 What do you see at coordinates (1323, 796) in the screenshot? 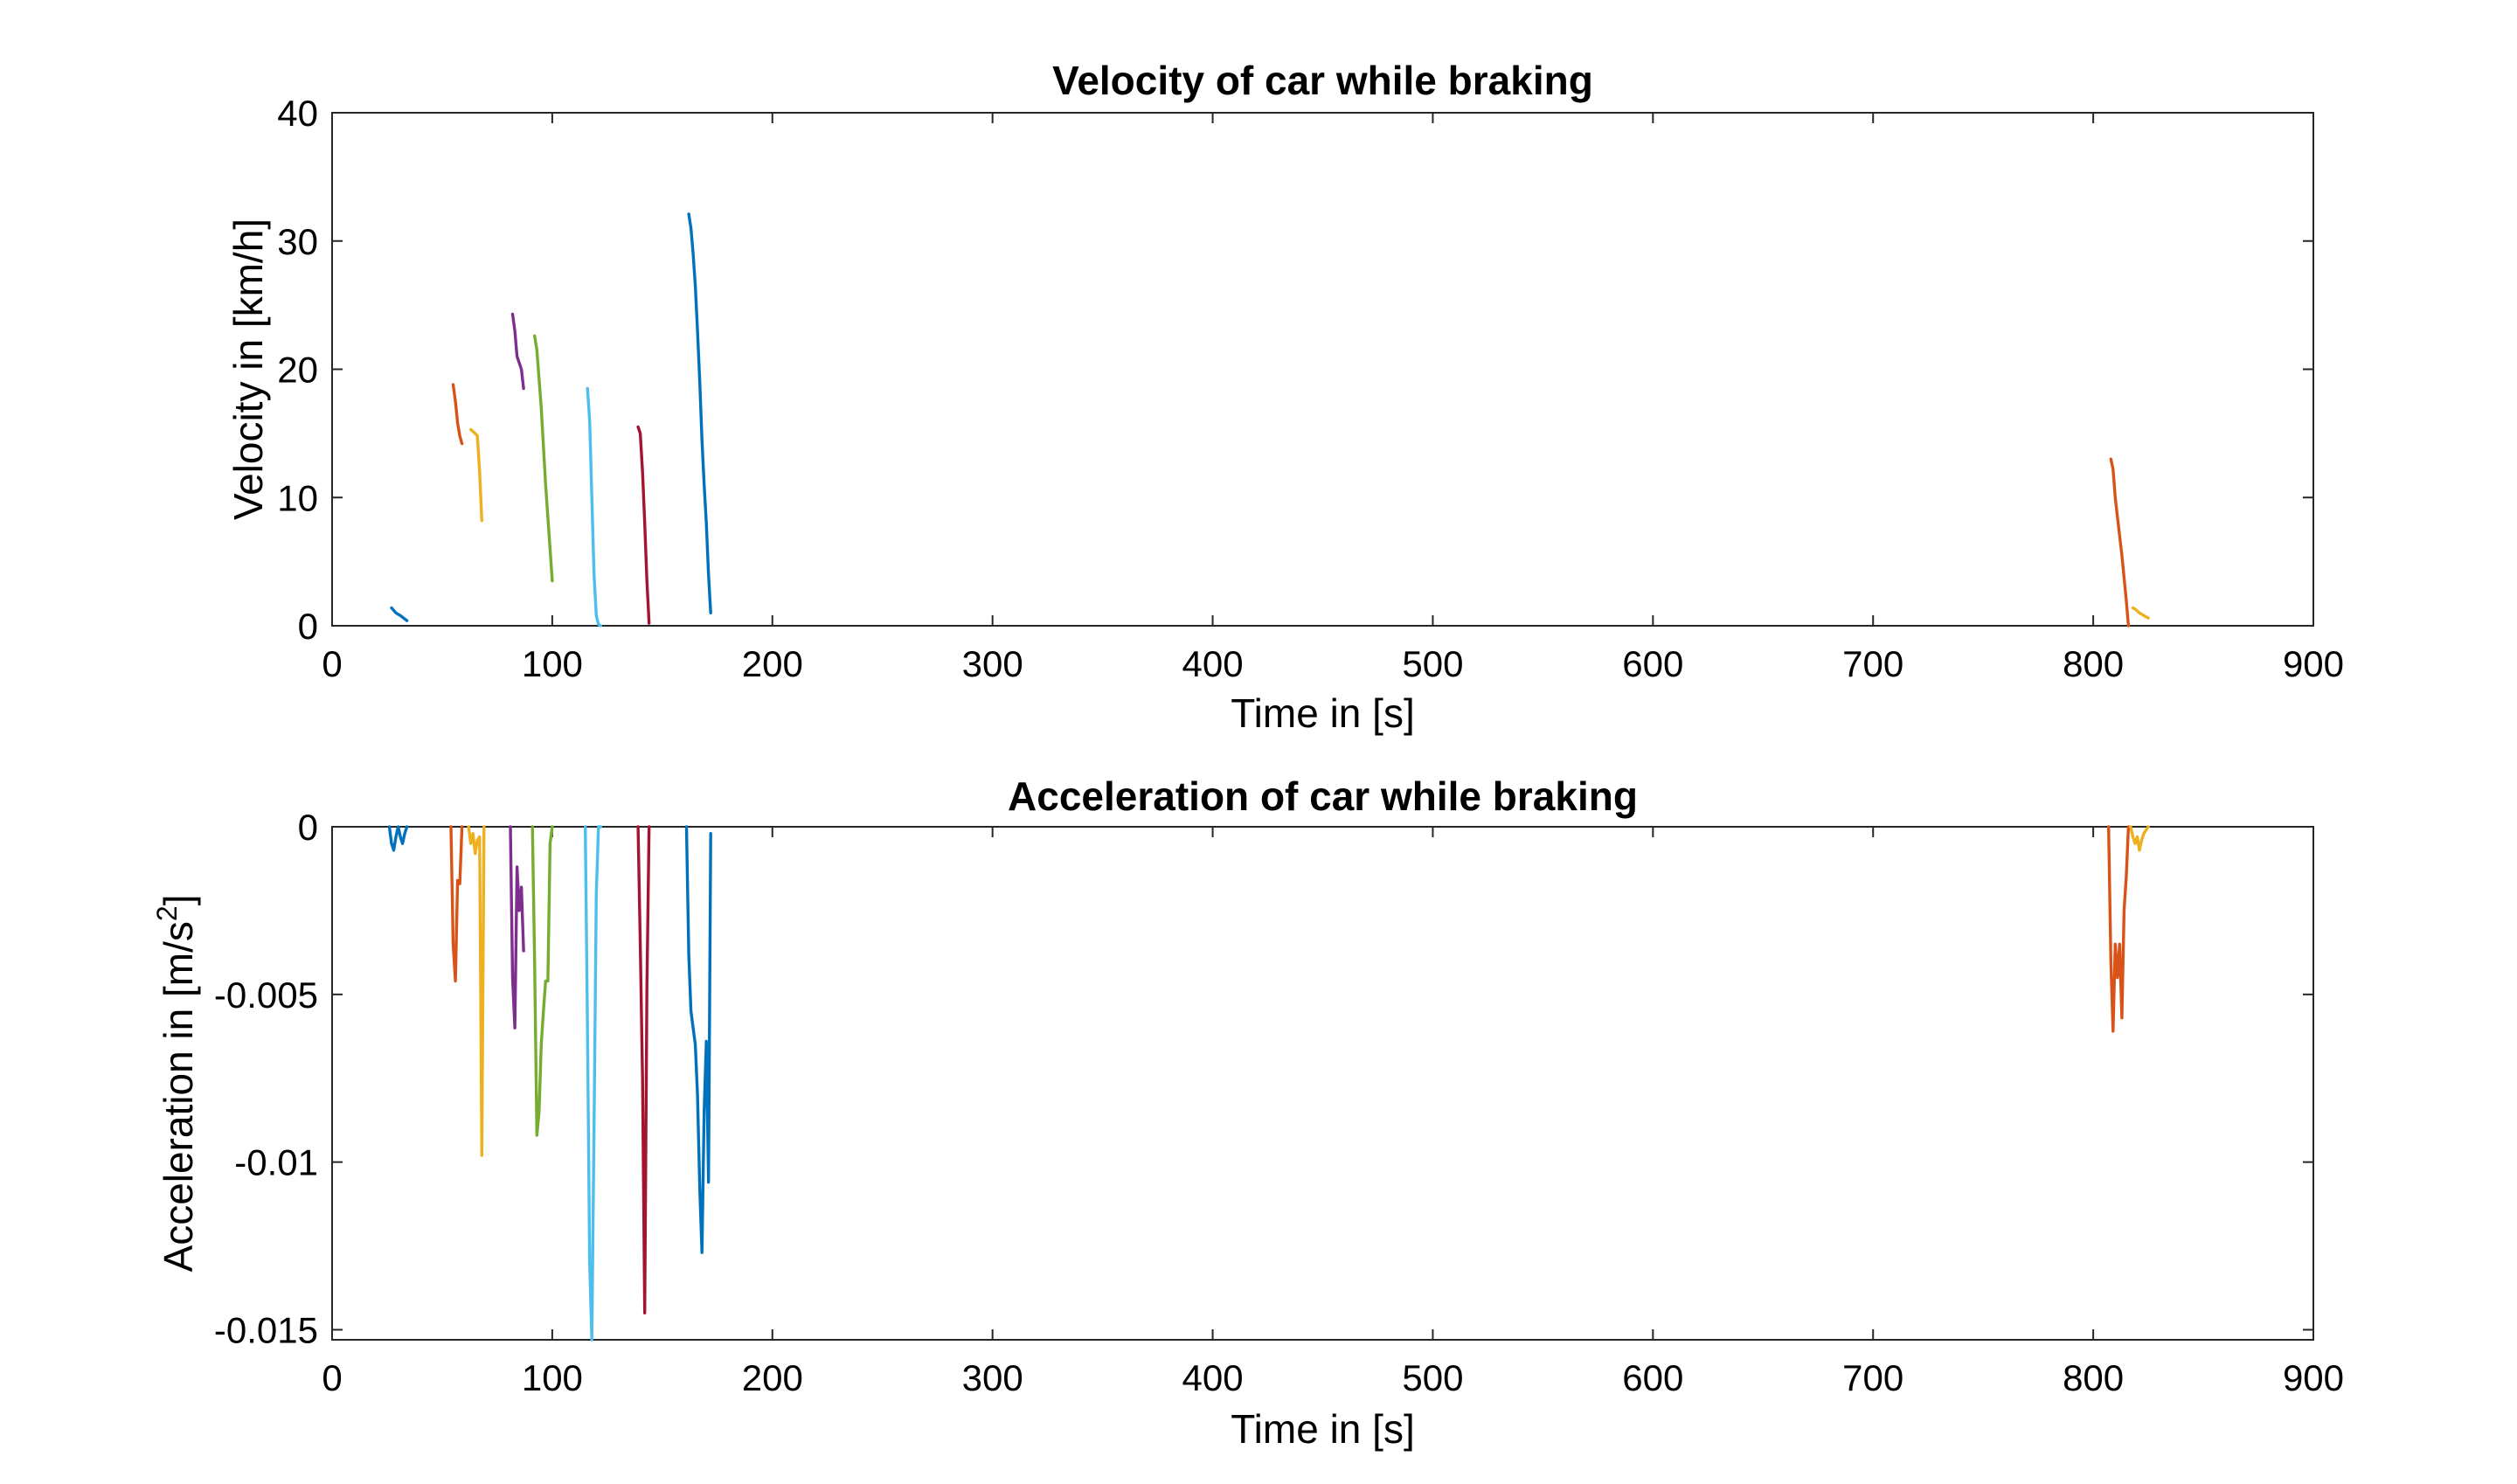
I see `acceleration-chart-title: Acceleration of car while braking` at bounding box center [1323, 796].